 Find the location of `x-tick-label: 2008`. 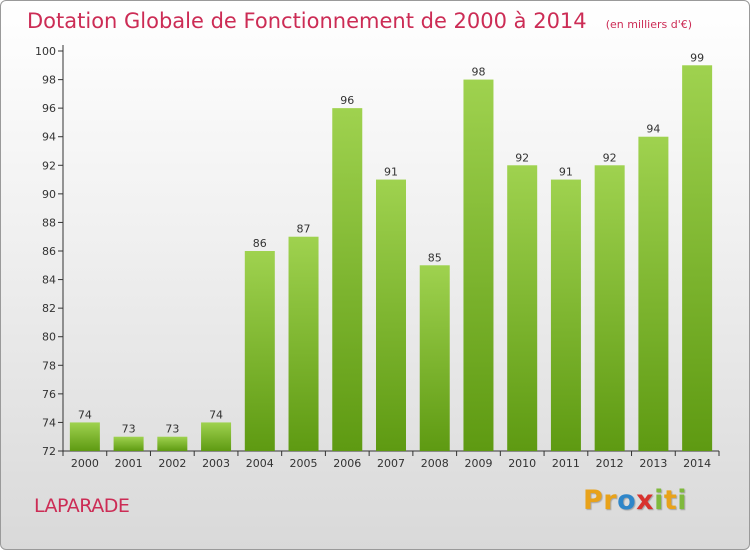

x-tick-label: 2008 is located at coordinates (435, 463).